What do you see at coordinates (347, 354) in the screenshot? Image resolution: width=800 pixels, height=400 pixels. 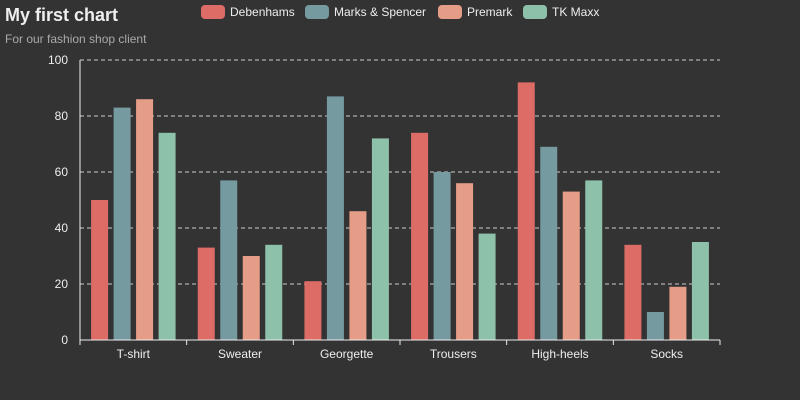 I see `x-tick-label: Georgette` at bounding box center [347, 354].